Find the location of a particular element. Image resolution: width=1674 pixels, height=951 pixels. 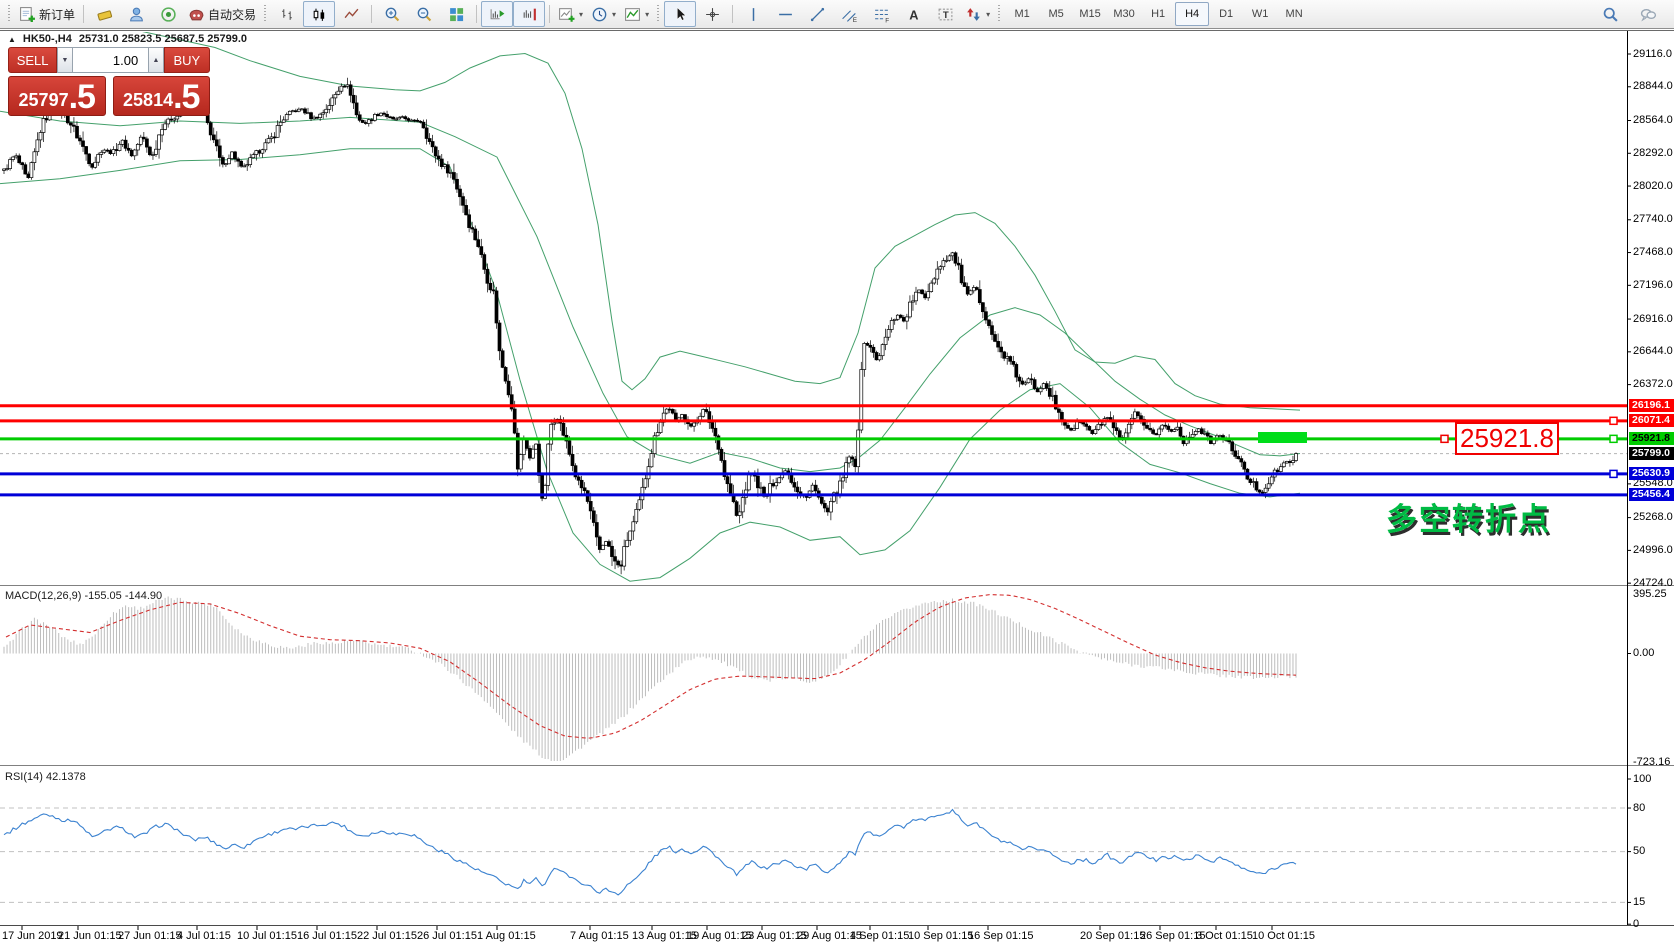

text-label-tool: T is located at coordinates (945, 14).